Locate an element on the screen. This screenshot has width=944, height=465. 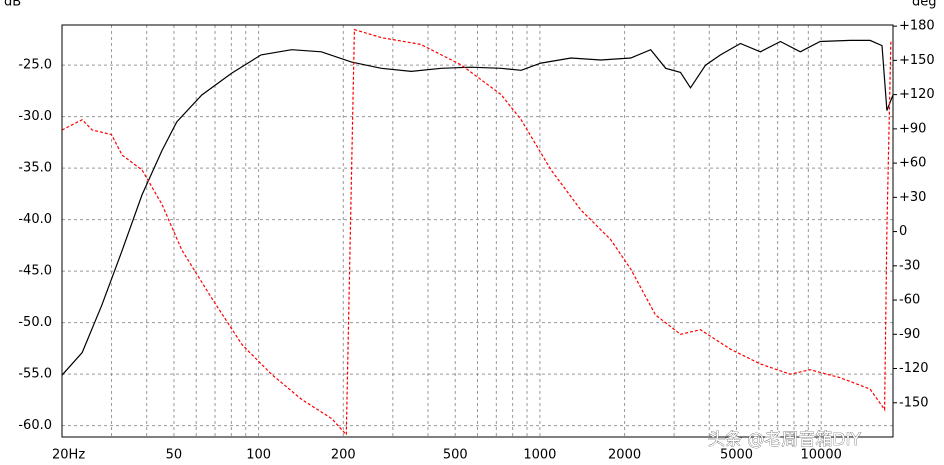
y2-tick-label: +90 is located at coordinates (912, 128).